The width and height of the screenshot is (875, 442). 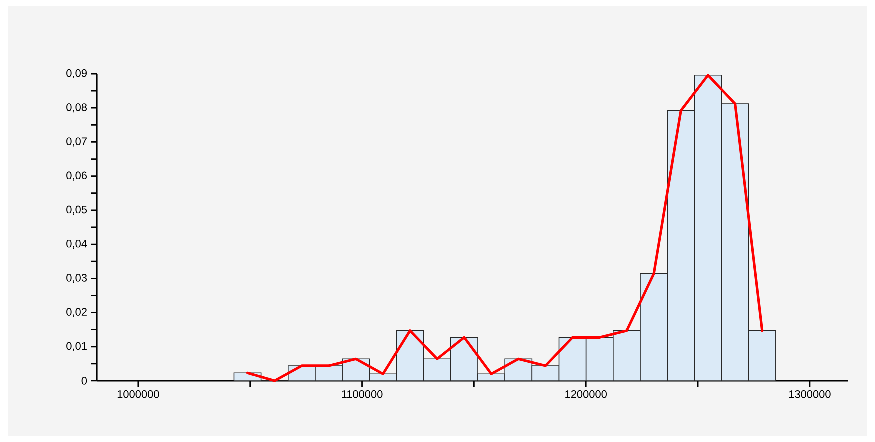 I want to click on y-tick-label: 0,01, so click(x=76, y=347).